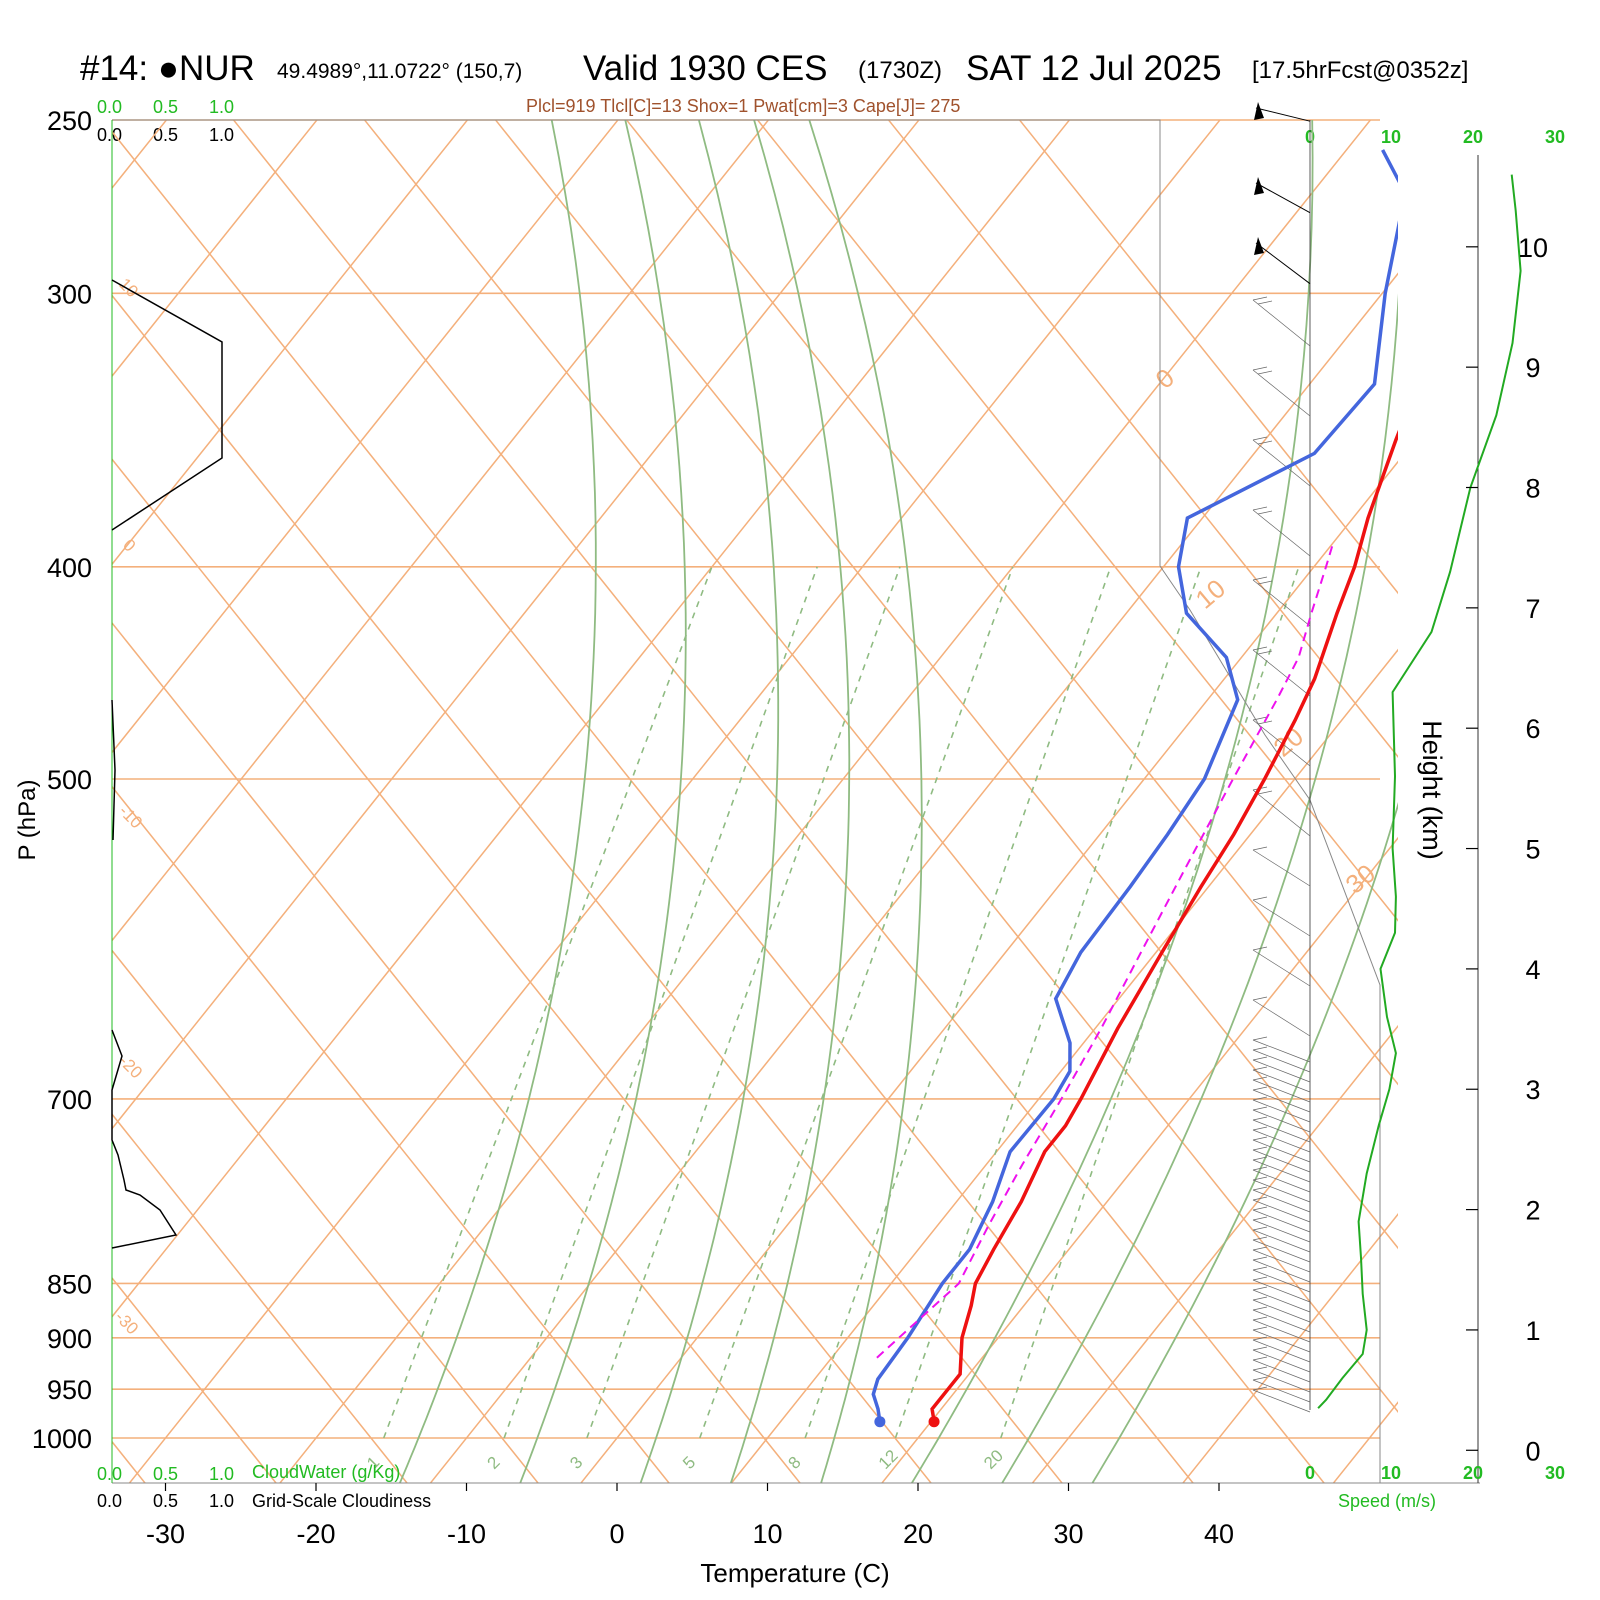  I want to click on valid-time: Valid 1930 CES, so click(705, 68).